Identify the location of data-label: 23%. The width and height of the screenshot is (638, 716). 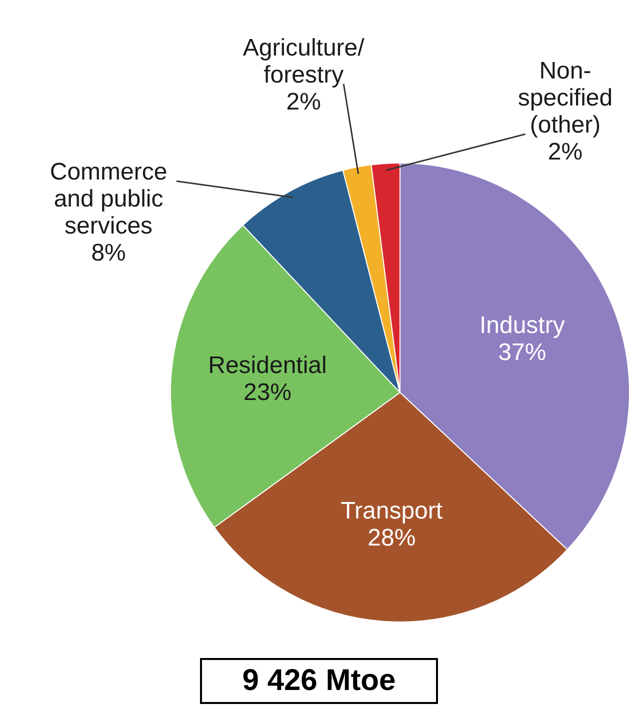
(267, 392).